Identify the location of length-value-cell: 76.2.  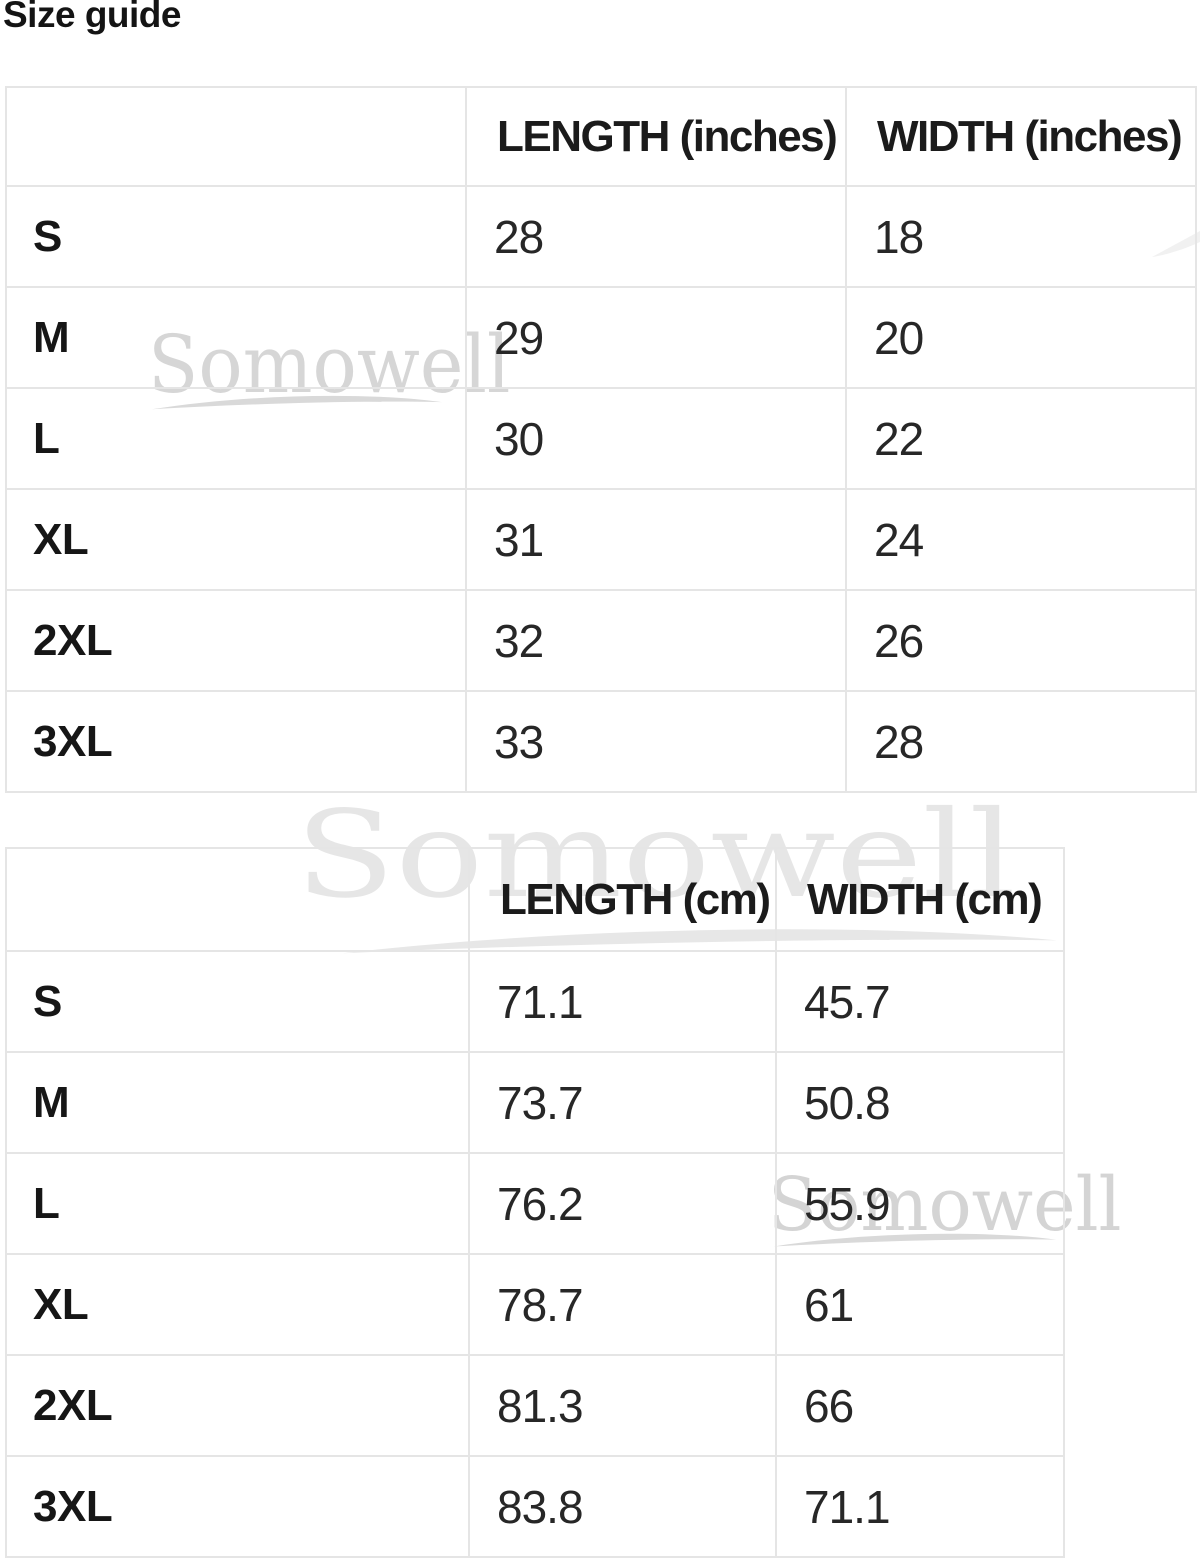
(622, 1203).